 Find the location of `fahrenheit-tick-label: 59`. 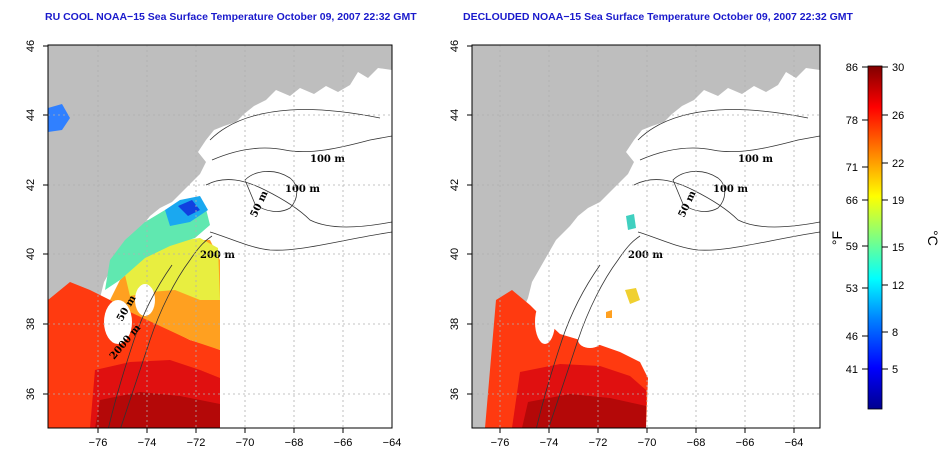

fahrenheit-tick-label: 59 is located at coordinates (852, 247).